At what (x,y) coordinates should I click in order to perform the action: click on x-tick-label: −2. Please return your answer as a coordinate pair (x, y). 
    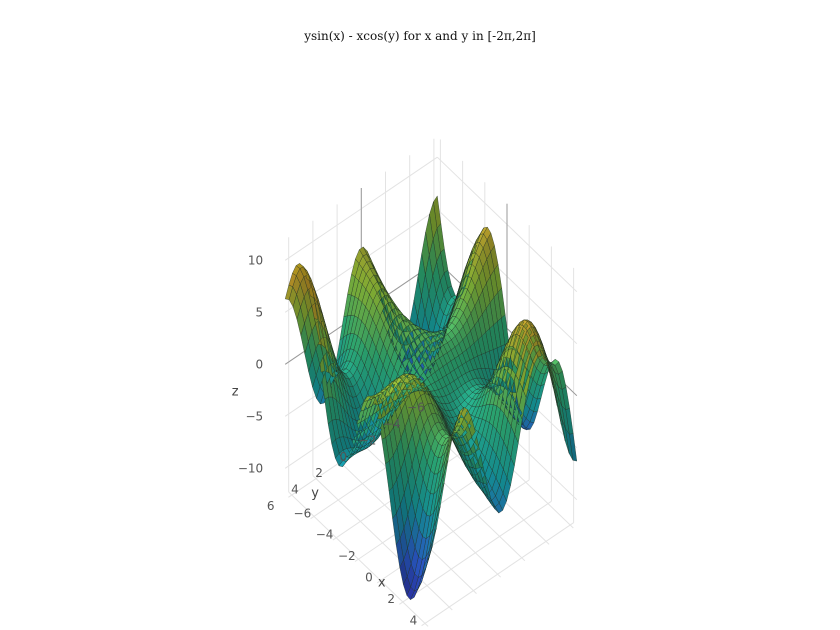
    Looking at the image, I should click on (347, 556).